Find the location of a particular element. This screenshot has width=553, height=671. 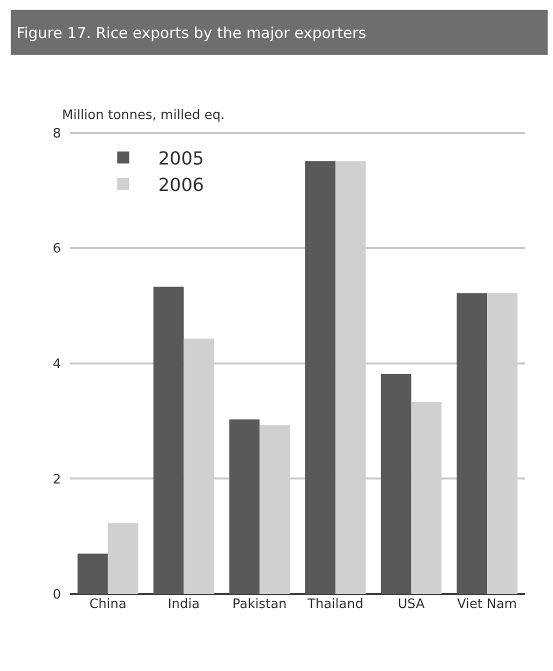

chart-title: Figure 17. Rice exports by the major exporters is located at coordinates (191, 33).